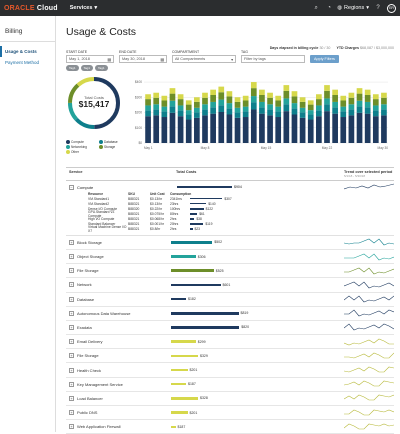  I want to click on header-service: Service, so click(76, 172).